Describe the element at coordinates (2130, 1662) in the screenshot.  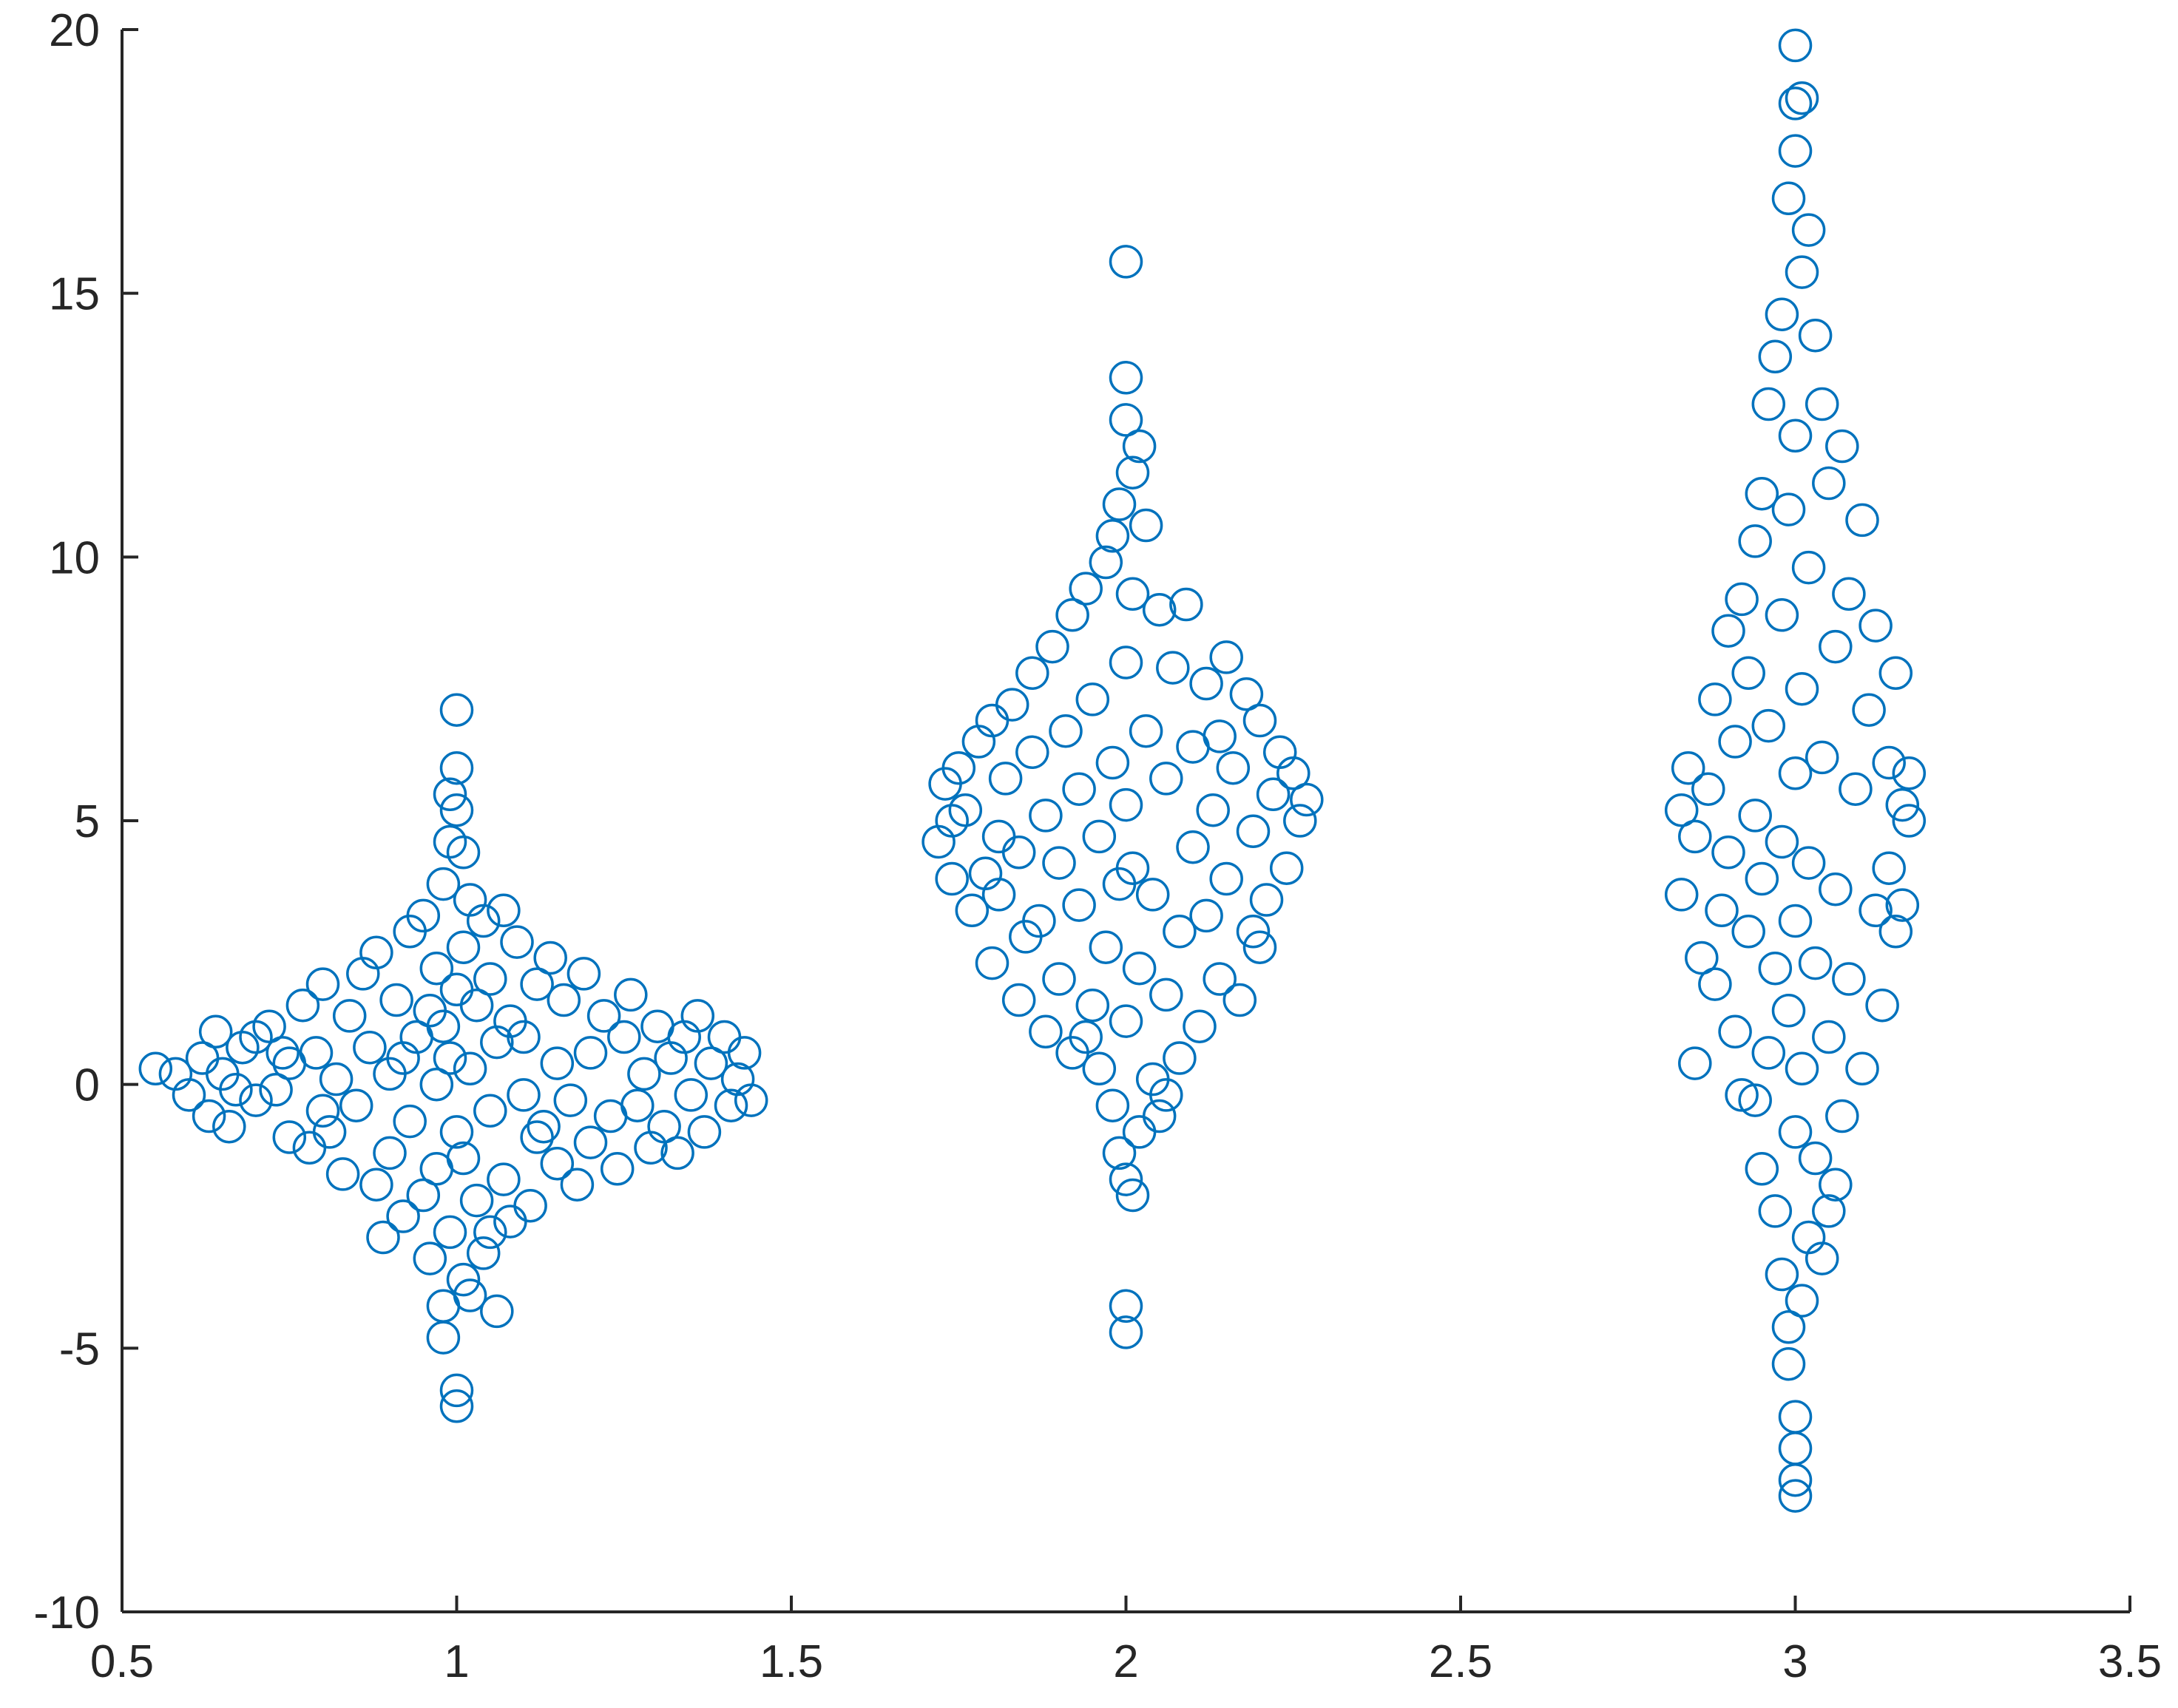
I see `x-tick-label: 3.5` at that location.